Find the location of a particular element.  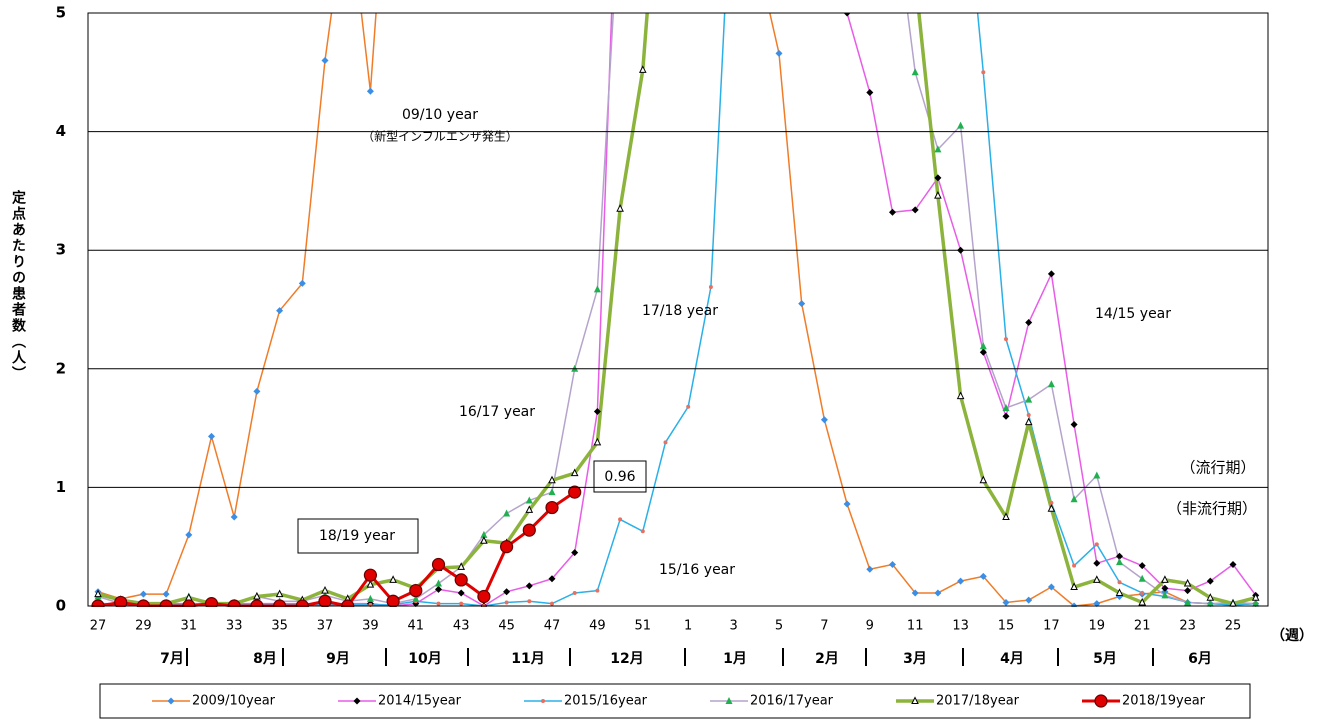

annotation: 14/15 year is located at coordinates (1133, 314).